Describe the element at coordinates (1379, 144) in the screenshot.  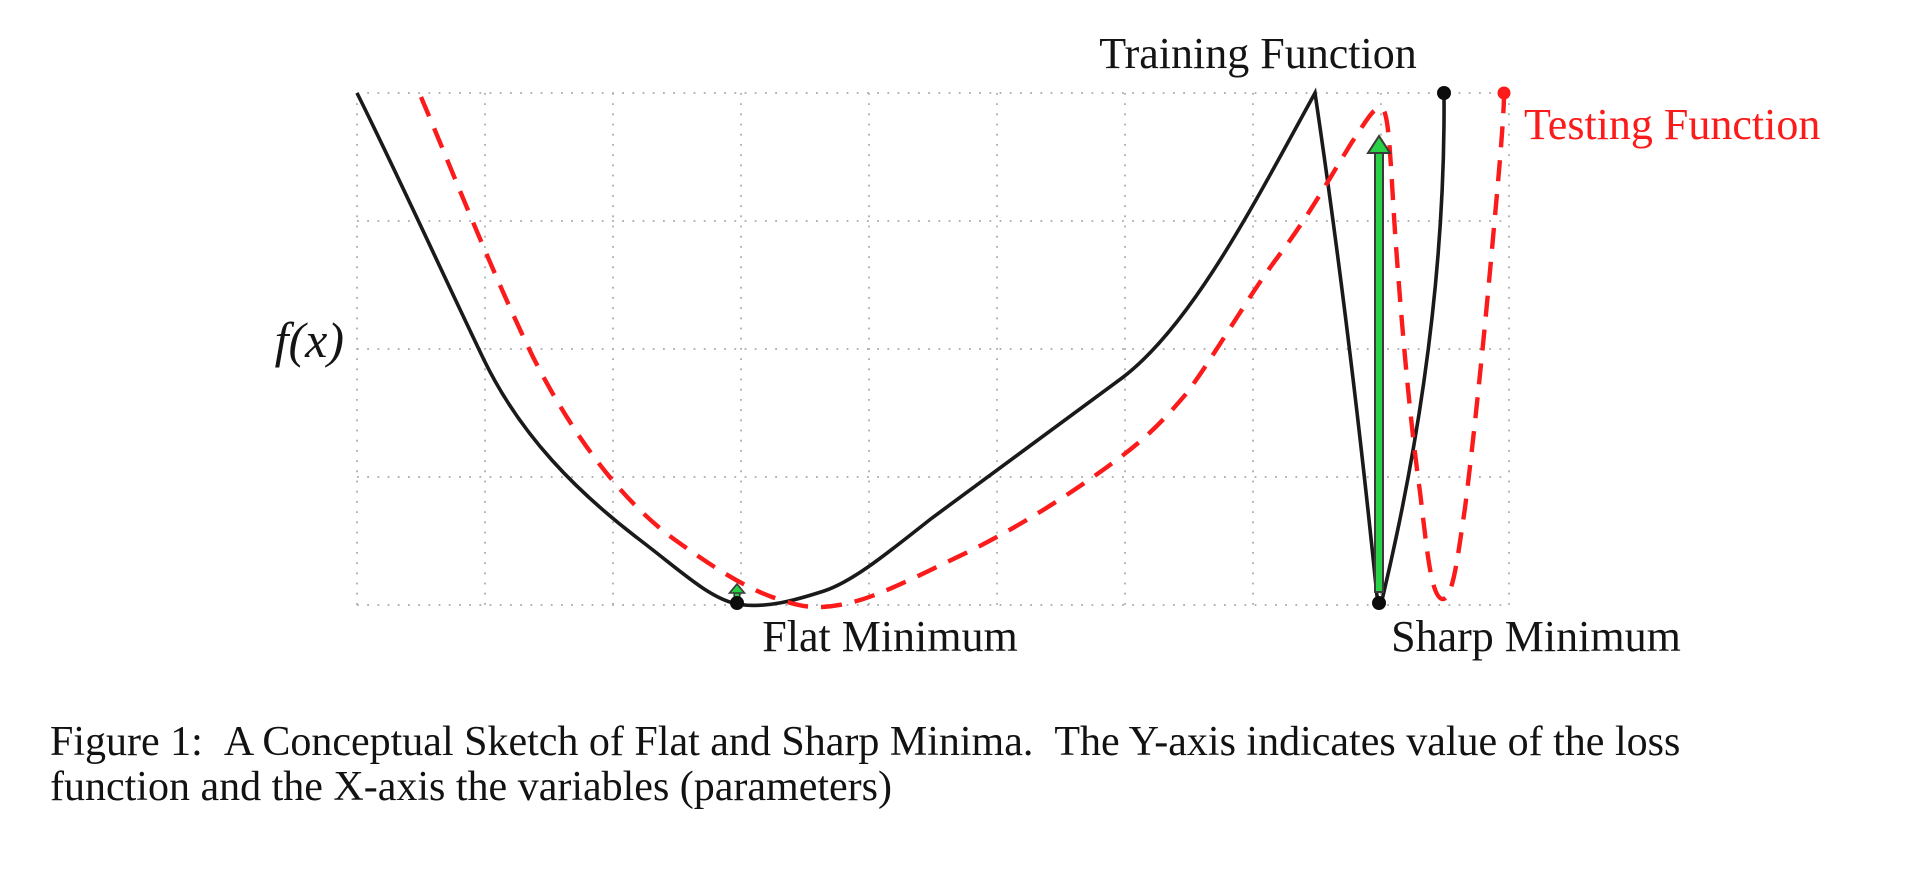
I see `sharp-minimum-gap-arrow-head` at that location.